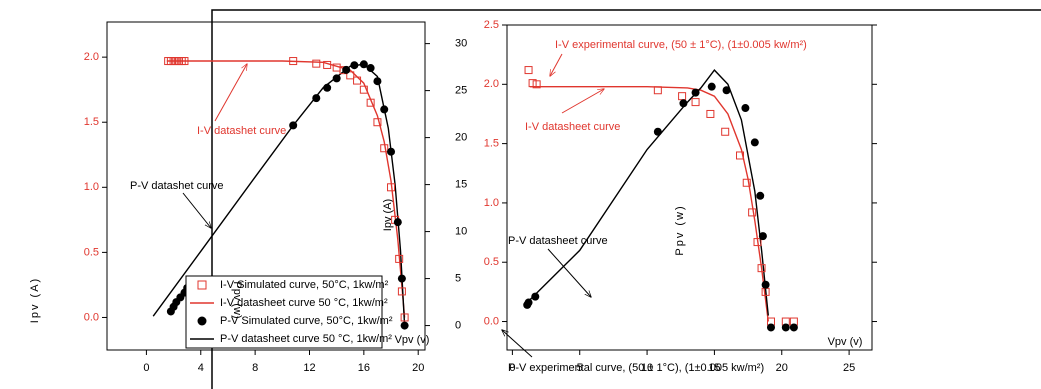  Describe the element at coordinates (388, 215) in the screenshot. I see `y2-axis-label: Ipv (A)` at that location.